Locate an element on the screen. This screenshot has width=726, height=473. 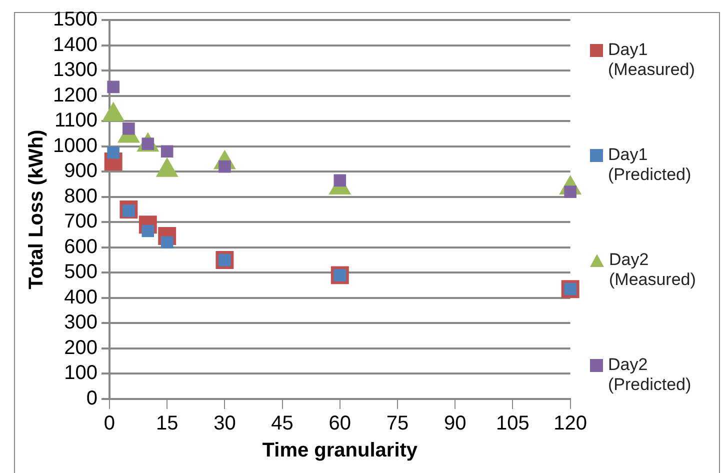
y-tick-label: 200 is located at coordinates (81, 347).